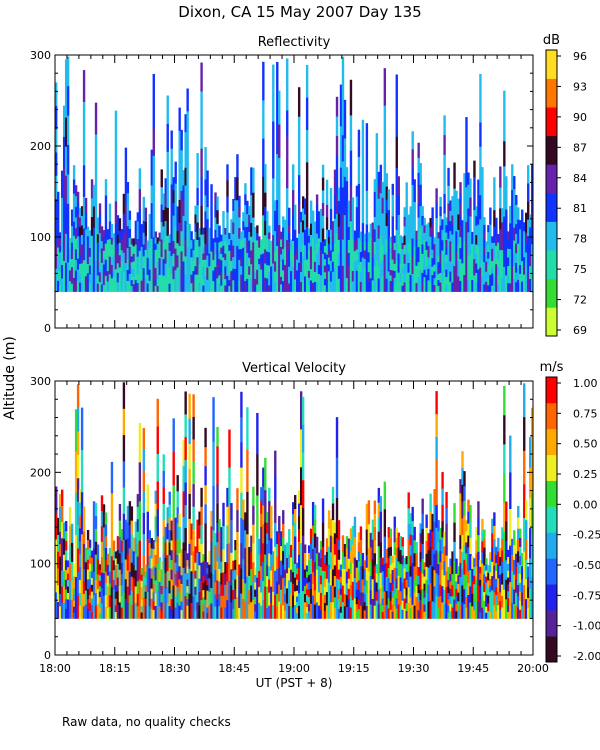 The height and width of the screenshot is (750, 600). Describe the element at coordinates (580, 86) in the screenshot. I see `colorbar-label: 93` at that location.